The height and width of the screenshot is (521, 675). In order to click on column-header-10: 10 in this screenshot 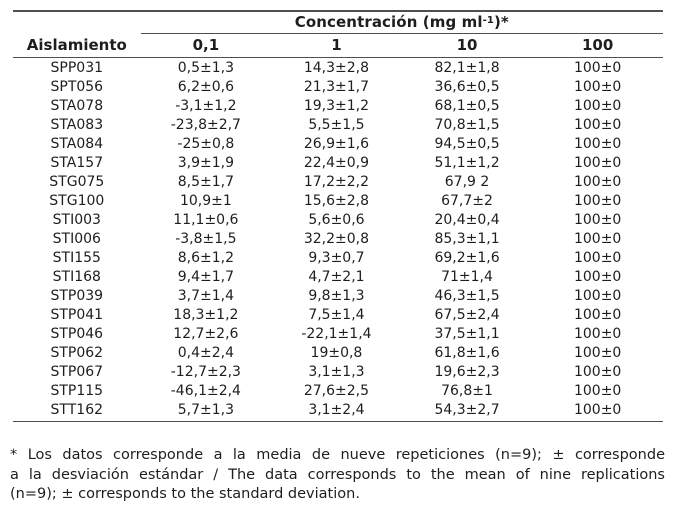, I will do `click(467, 45)`.